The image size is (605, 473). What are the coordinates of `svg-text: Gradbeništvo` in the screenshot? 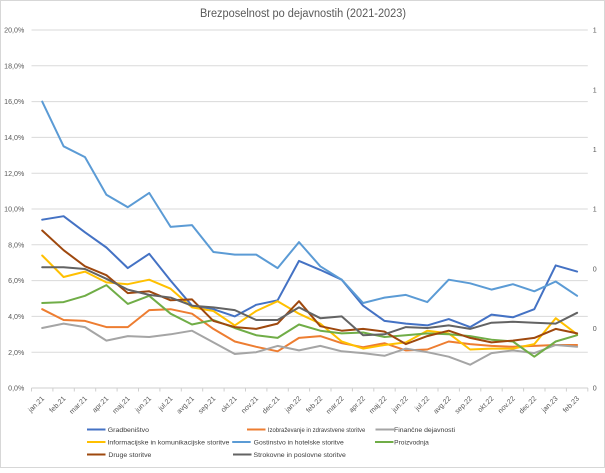 It's located at (129, 430).